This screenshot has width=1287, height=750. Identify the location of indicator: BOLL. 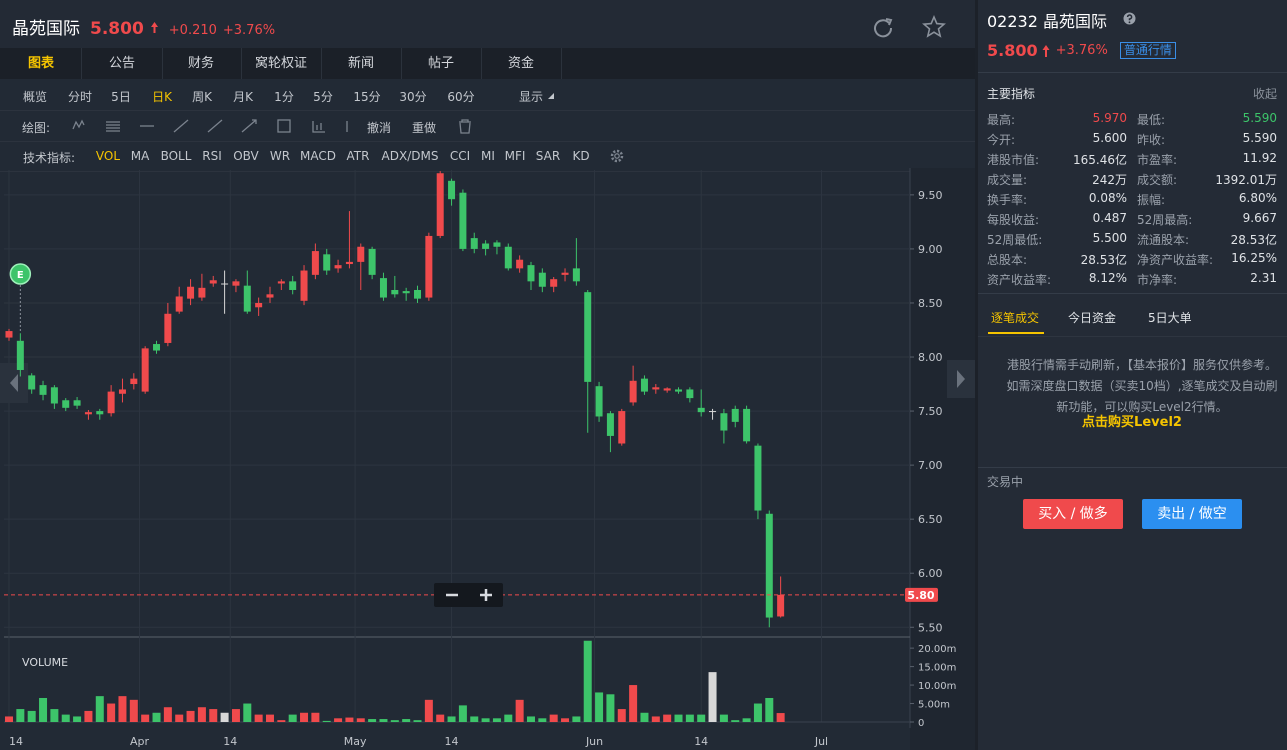
(176, 156).